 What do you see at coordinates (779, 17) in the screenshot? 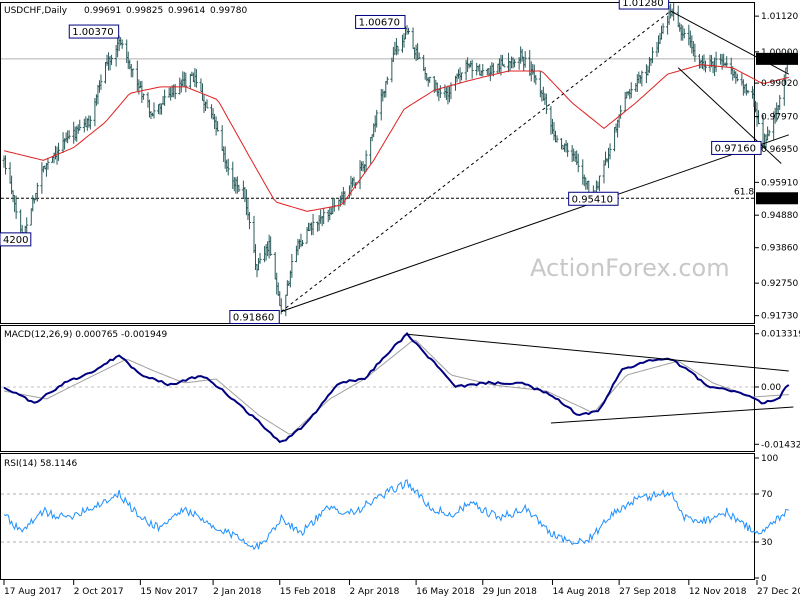
I see `price-y-tick-label: 1.01120` at bounding box center [779, 17].